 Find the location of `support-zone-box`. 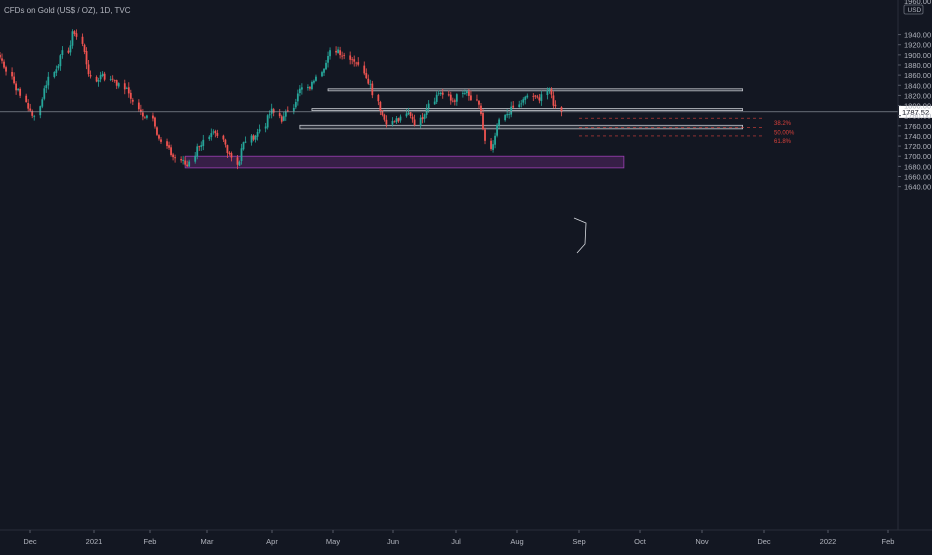

support-zone-box is located at coordinates (404, 162).